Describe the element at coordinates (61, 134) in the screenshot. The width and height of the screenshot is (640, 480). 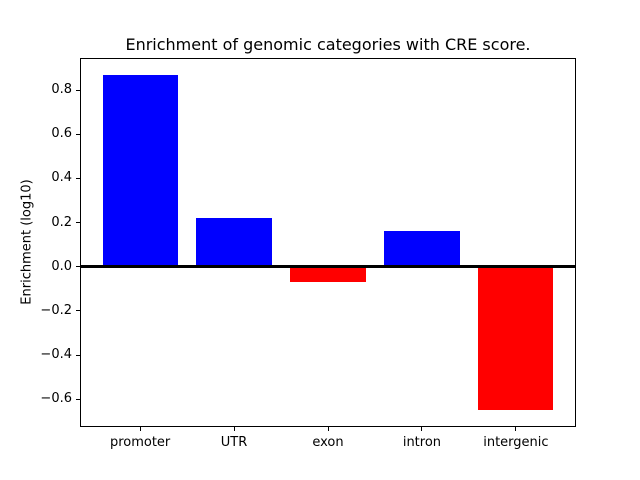
I see `y-tick-label: 0.6` at that location.